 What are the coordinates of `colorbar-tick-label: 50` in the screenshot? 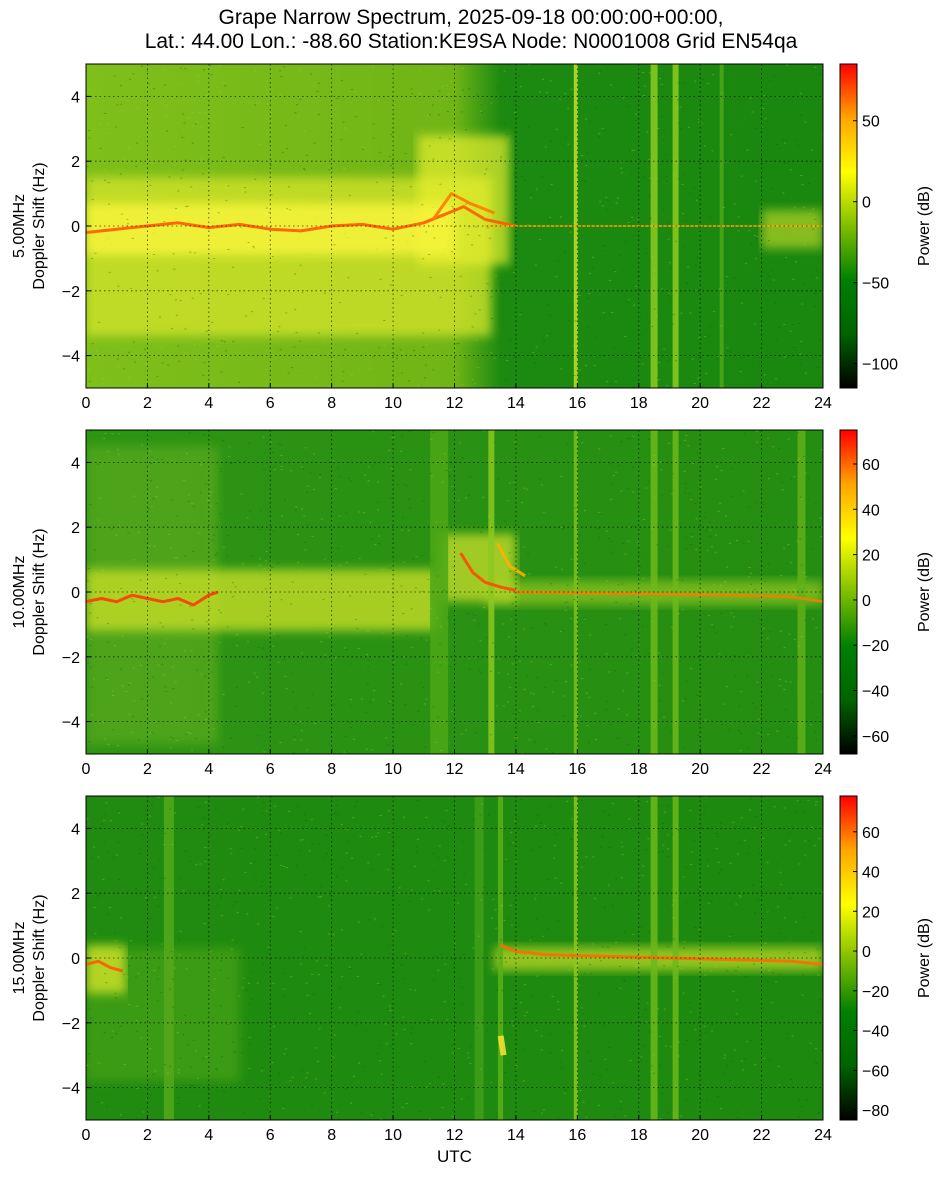 It's located at (871, 122).